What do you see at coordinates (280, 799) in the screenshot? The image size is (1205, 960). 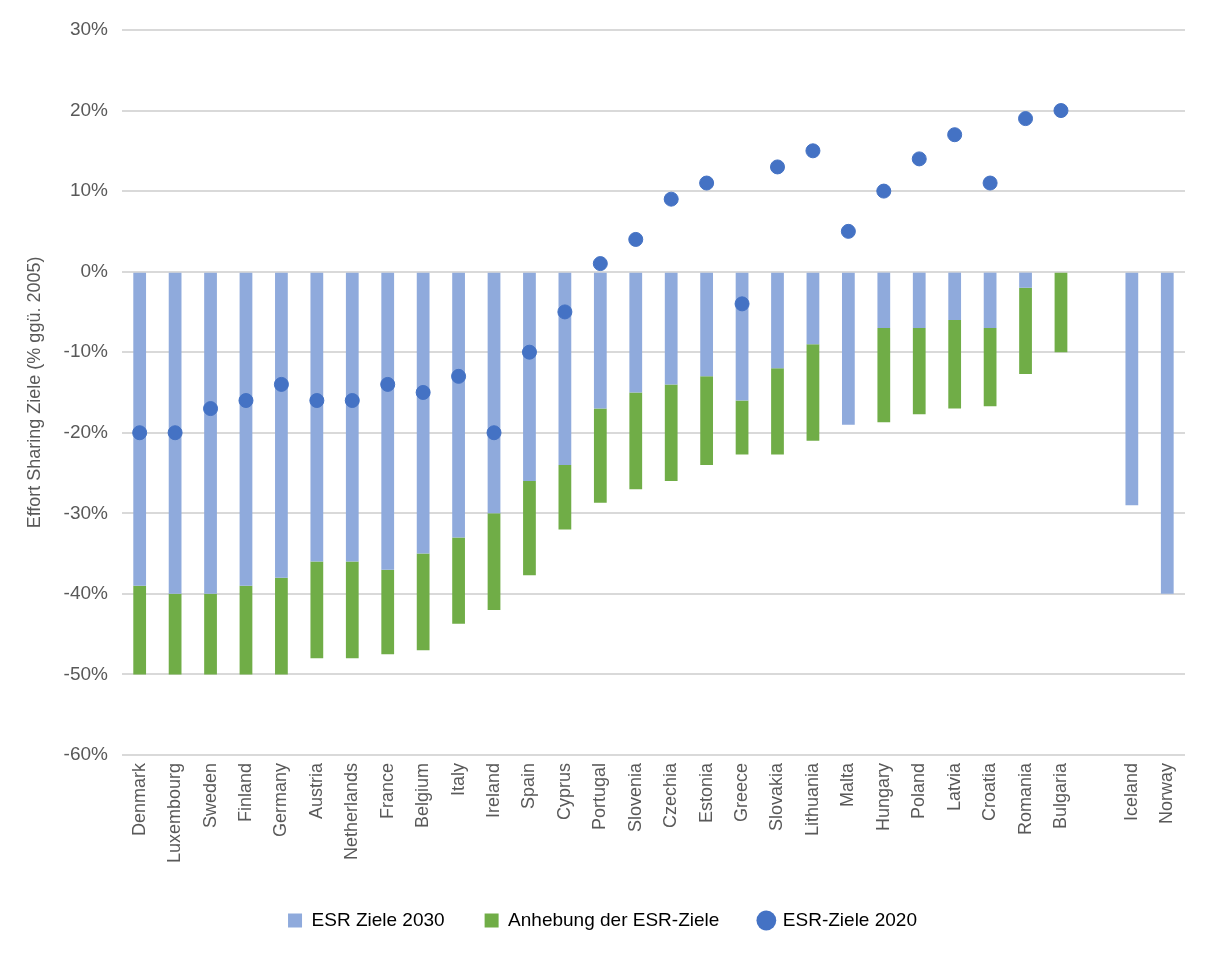 I see `x-tick-label: Germany` at bounding box center [280, 799].